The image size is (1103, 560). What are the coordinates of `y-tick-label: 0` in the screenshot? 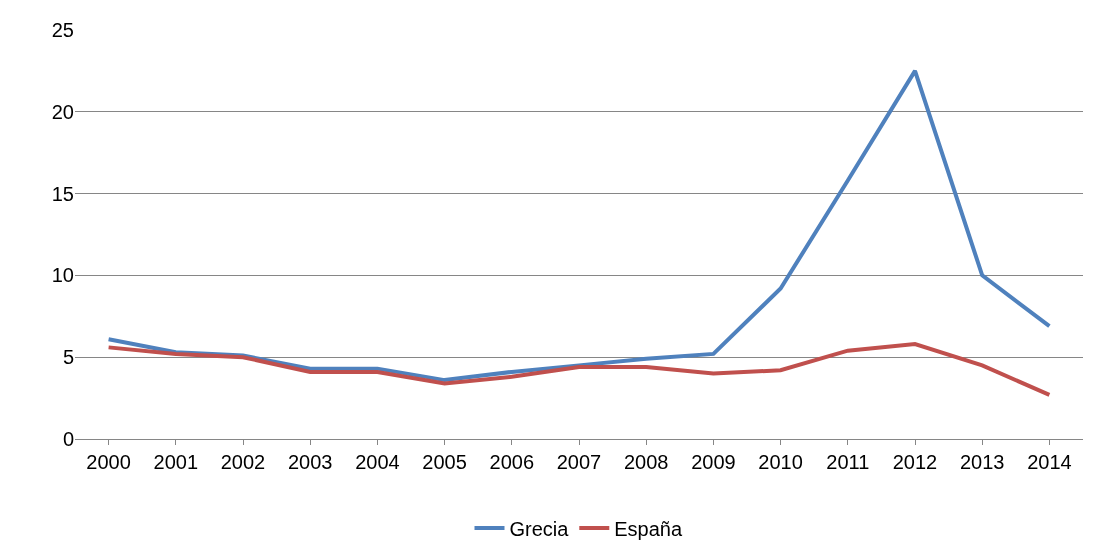 It's located at (68, 439).